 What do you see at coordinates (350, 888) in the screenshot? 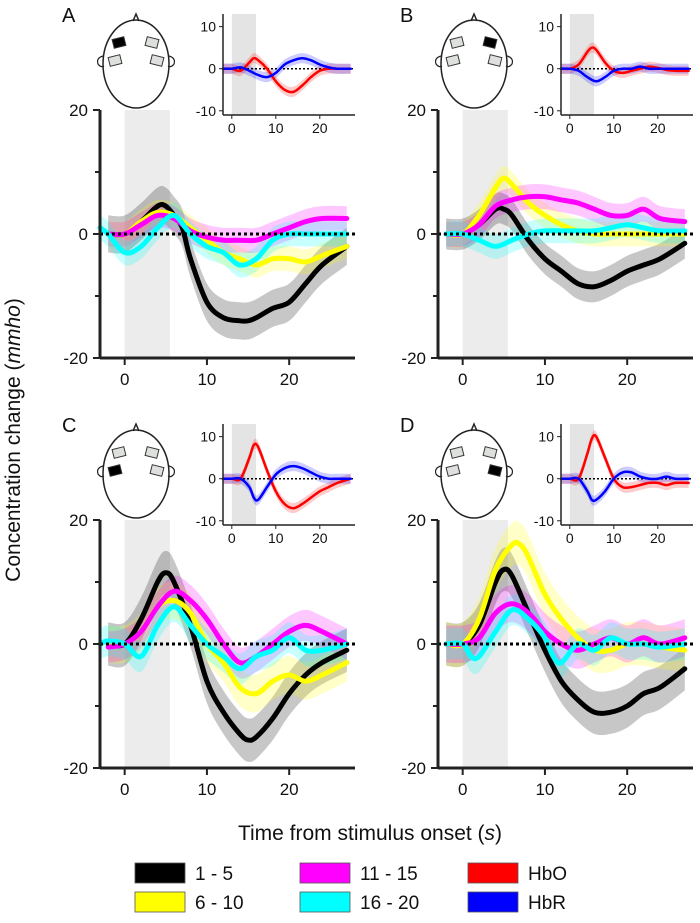
I see `legend: 1 - 5 6 - 10 11 - 15 16 - 20 HbO HbR` at bounding box center [350, 888].